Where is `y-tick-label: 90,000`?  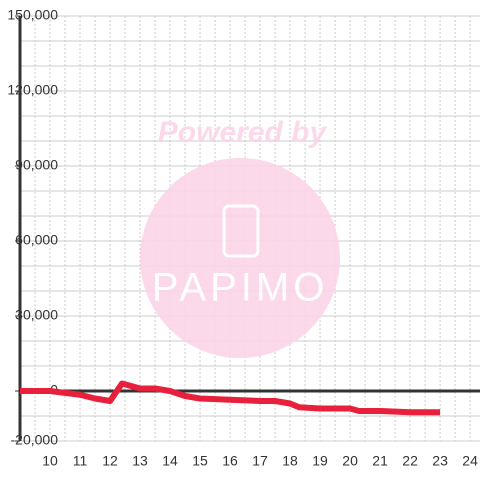
y-tick-label: 90,000 is located at coordinates (36, 165).